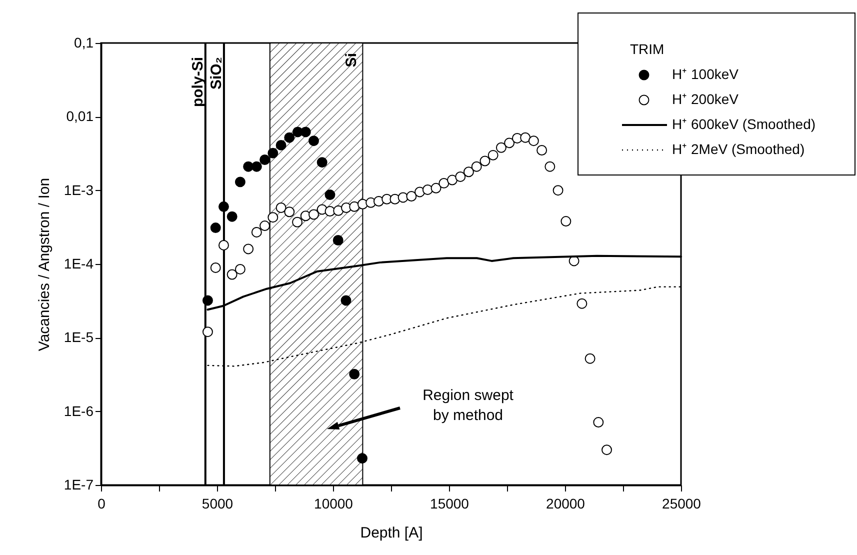 The width and height of the screenshot is (857, 555). What do you see at coordinates (738, 149) in the screenshot?
I see `legend-label: H⁺ 2MeV (Smoothed)` at bounding box center [738, 149].